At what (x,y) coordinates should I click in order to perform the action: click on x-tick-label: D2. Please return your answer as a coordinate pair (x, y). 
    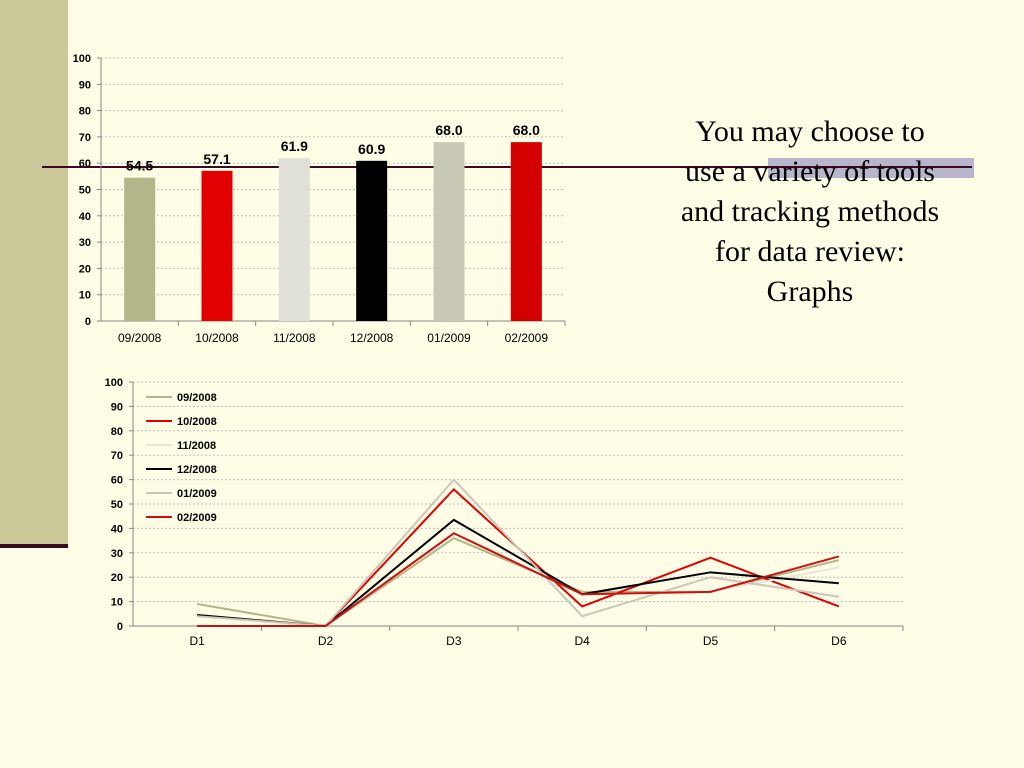
    Looking at the image, I should click on (326, 641).